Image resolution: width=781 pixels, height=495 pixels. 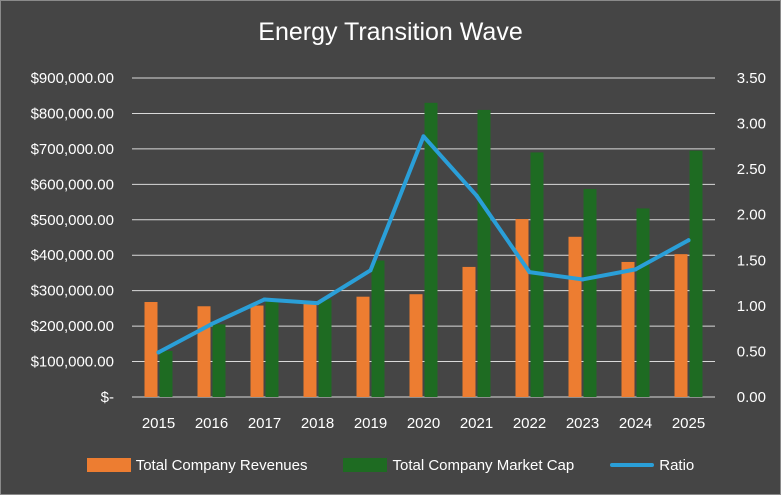 I want to click on y-left-tick-label: $500,000.00, so click(x=72, y=220).